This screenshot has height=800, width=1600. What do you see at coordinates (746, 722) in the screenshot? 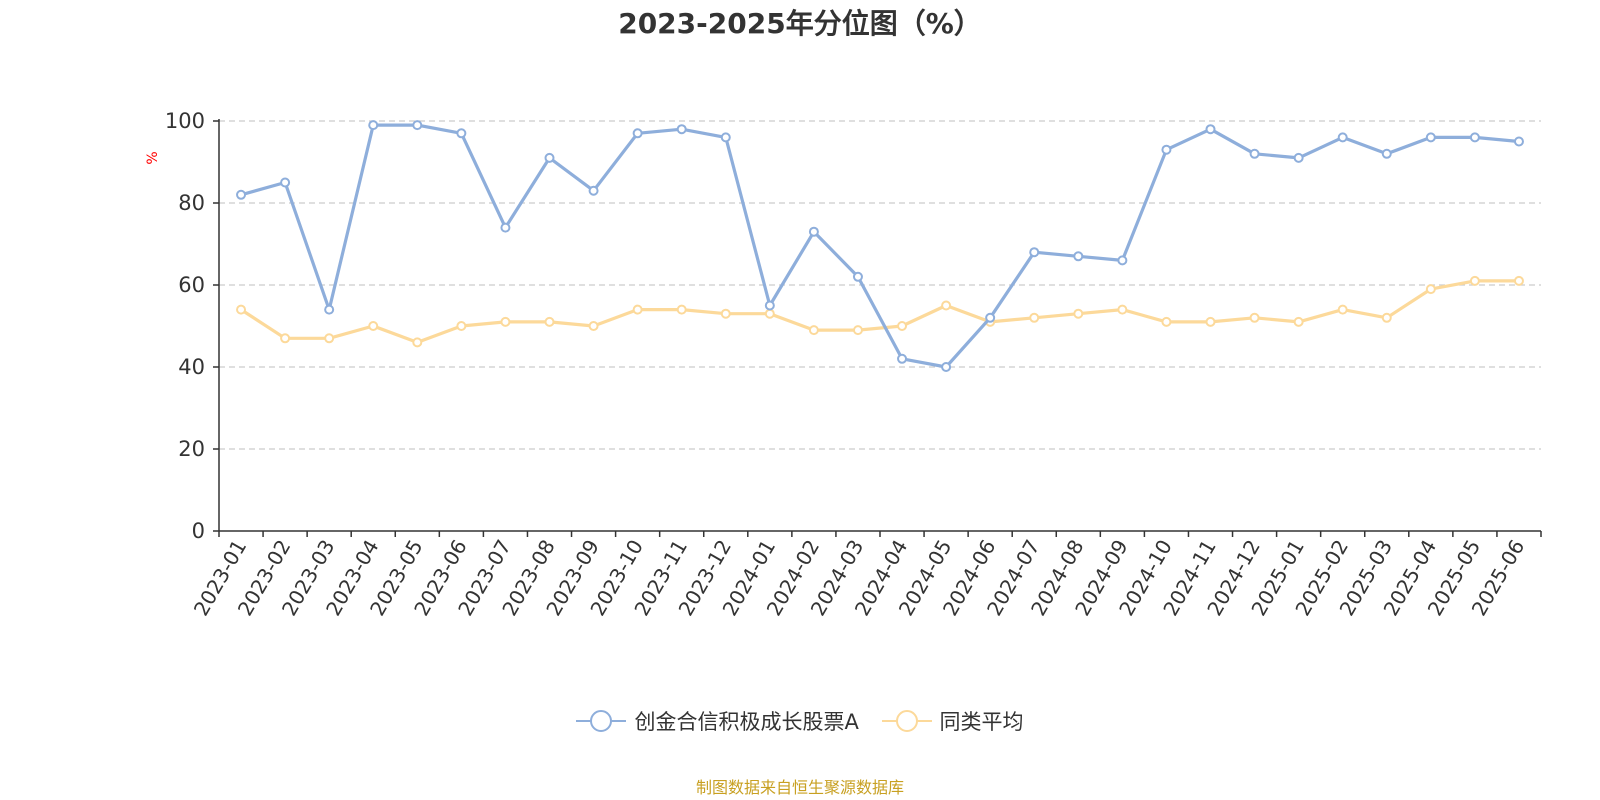
I see `legend-label-fund: 创金合信积极成长股票A` at bounding box center [746, 722].